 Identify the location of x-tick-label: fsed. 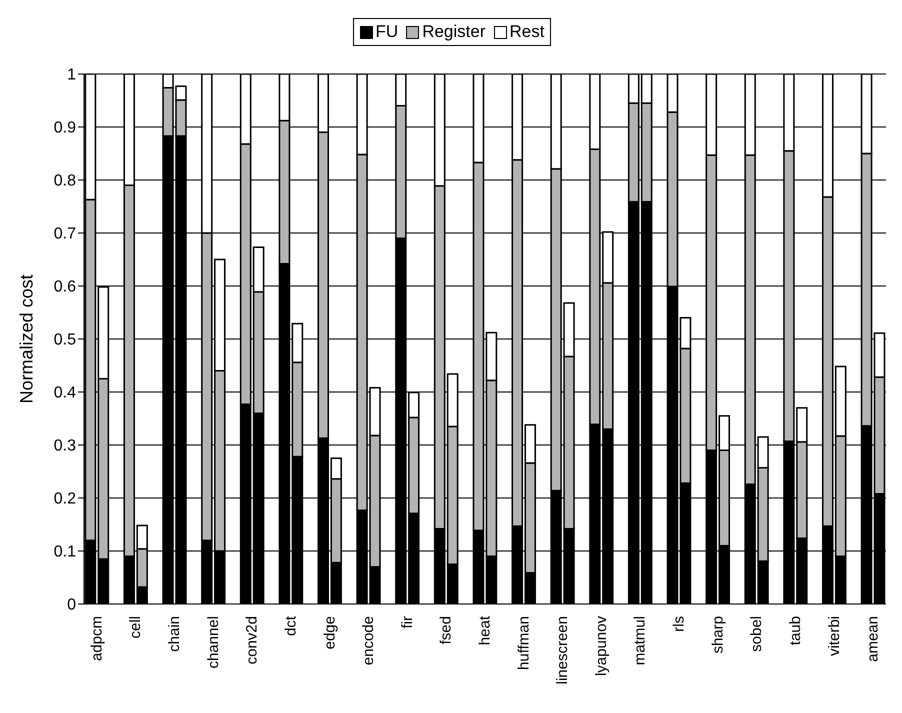
(446, 630).